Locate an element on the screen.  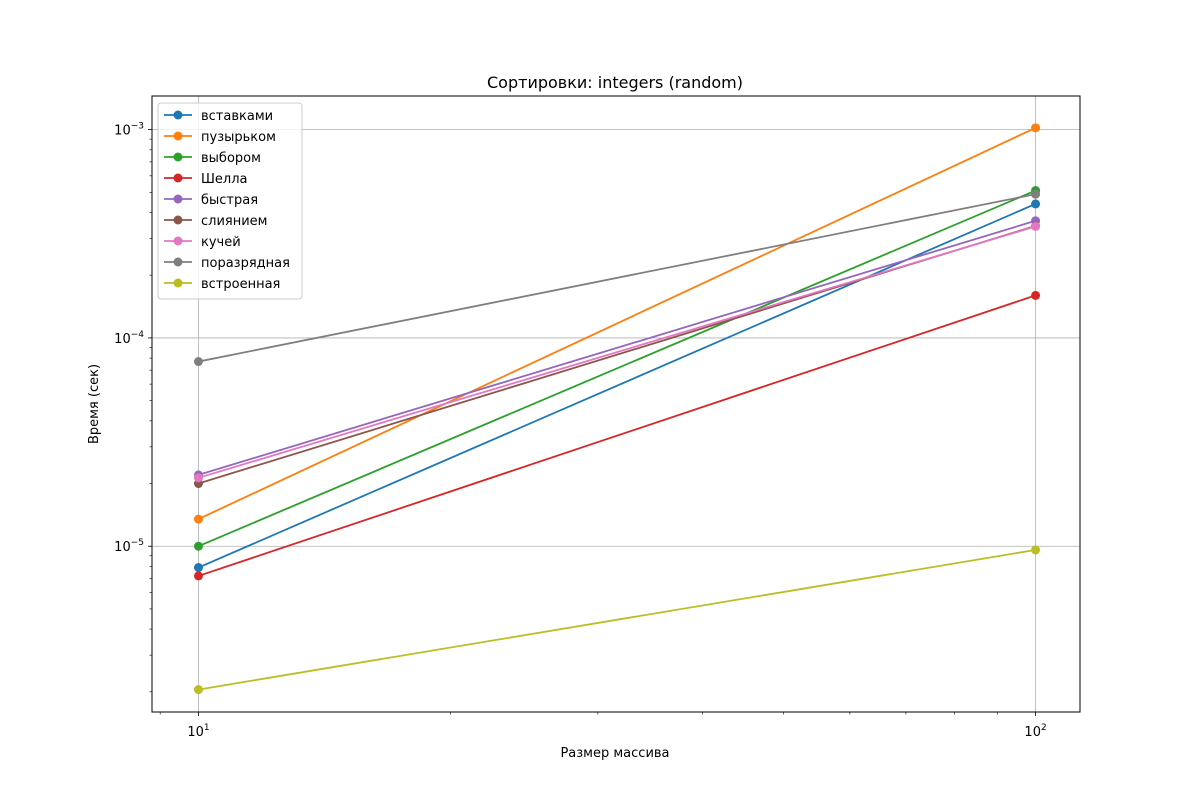
legend-label: выбором is located at coordinates (231, 158).